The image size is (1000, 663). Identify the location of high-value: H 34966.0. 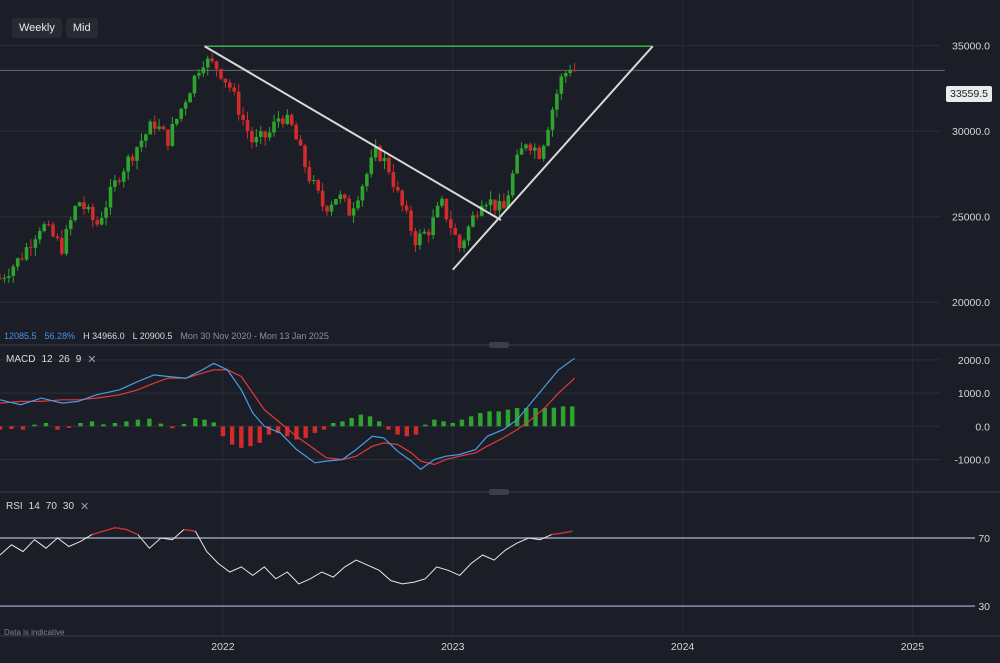
(104, 336).